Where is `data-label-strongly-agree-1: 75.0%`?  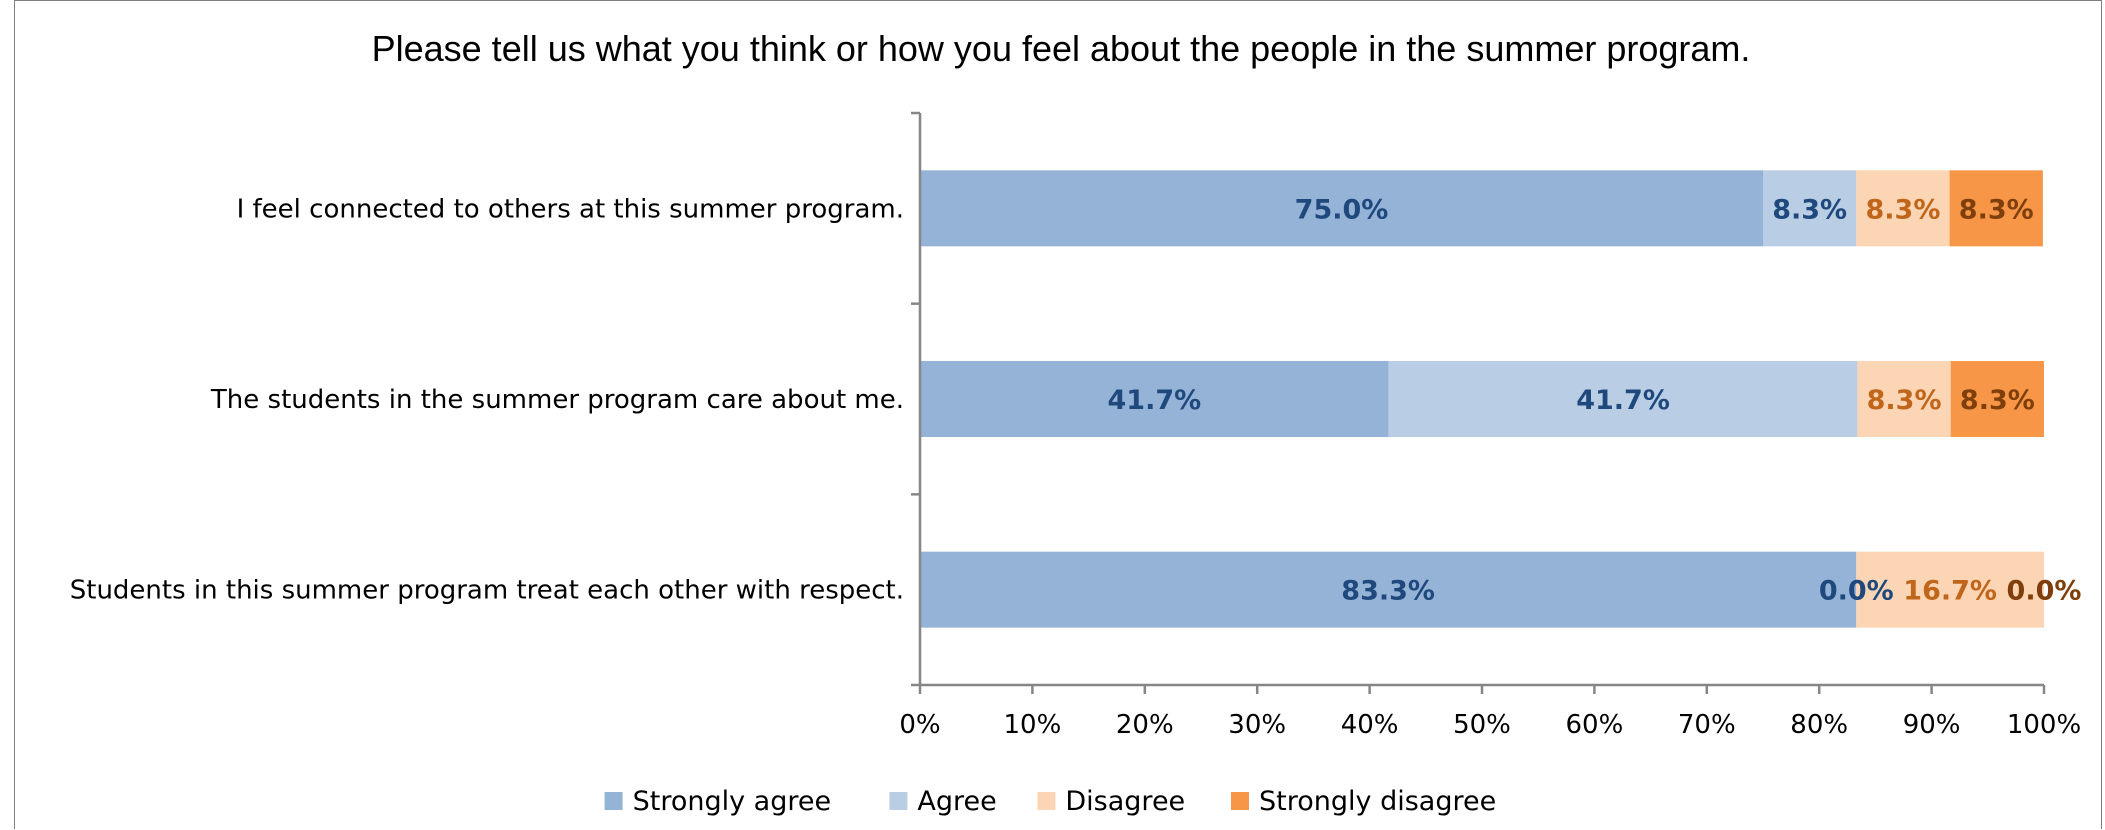 data-label-strongly-agree-1: 75.0% is located at coordinates (1342, 209).